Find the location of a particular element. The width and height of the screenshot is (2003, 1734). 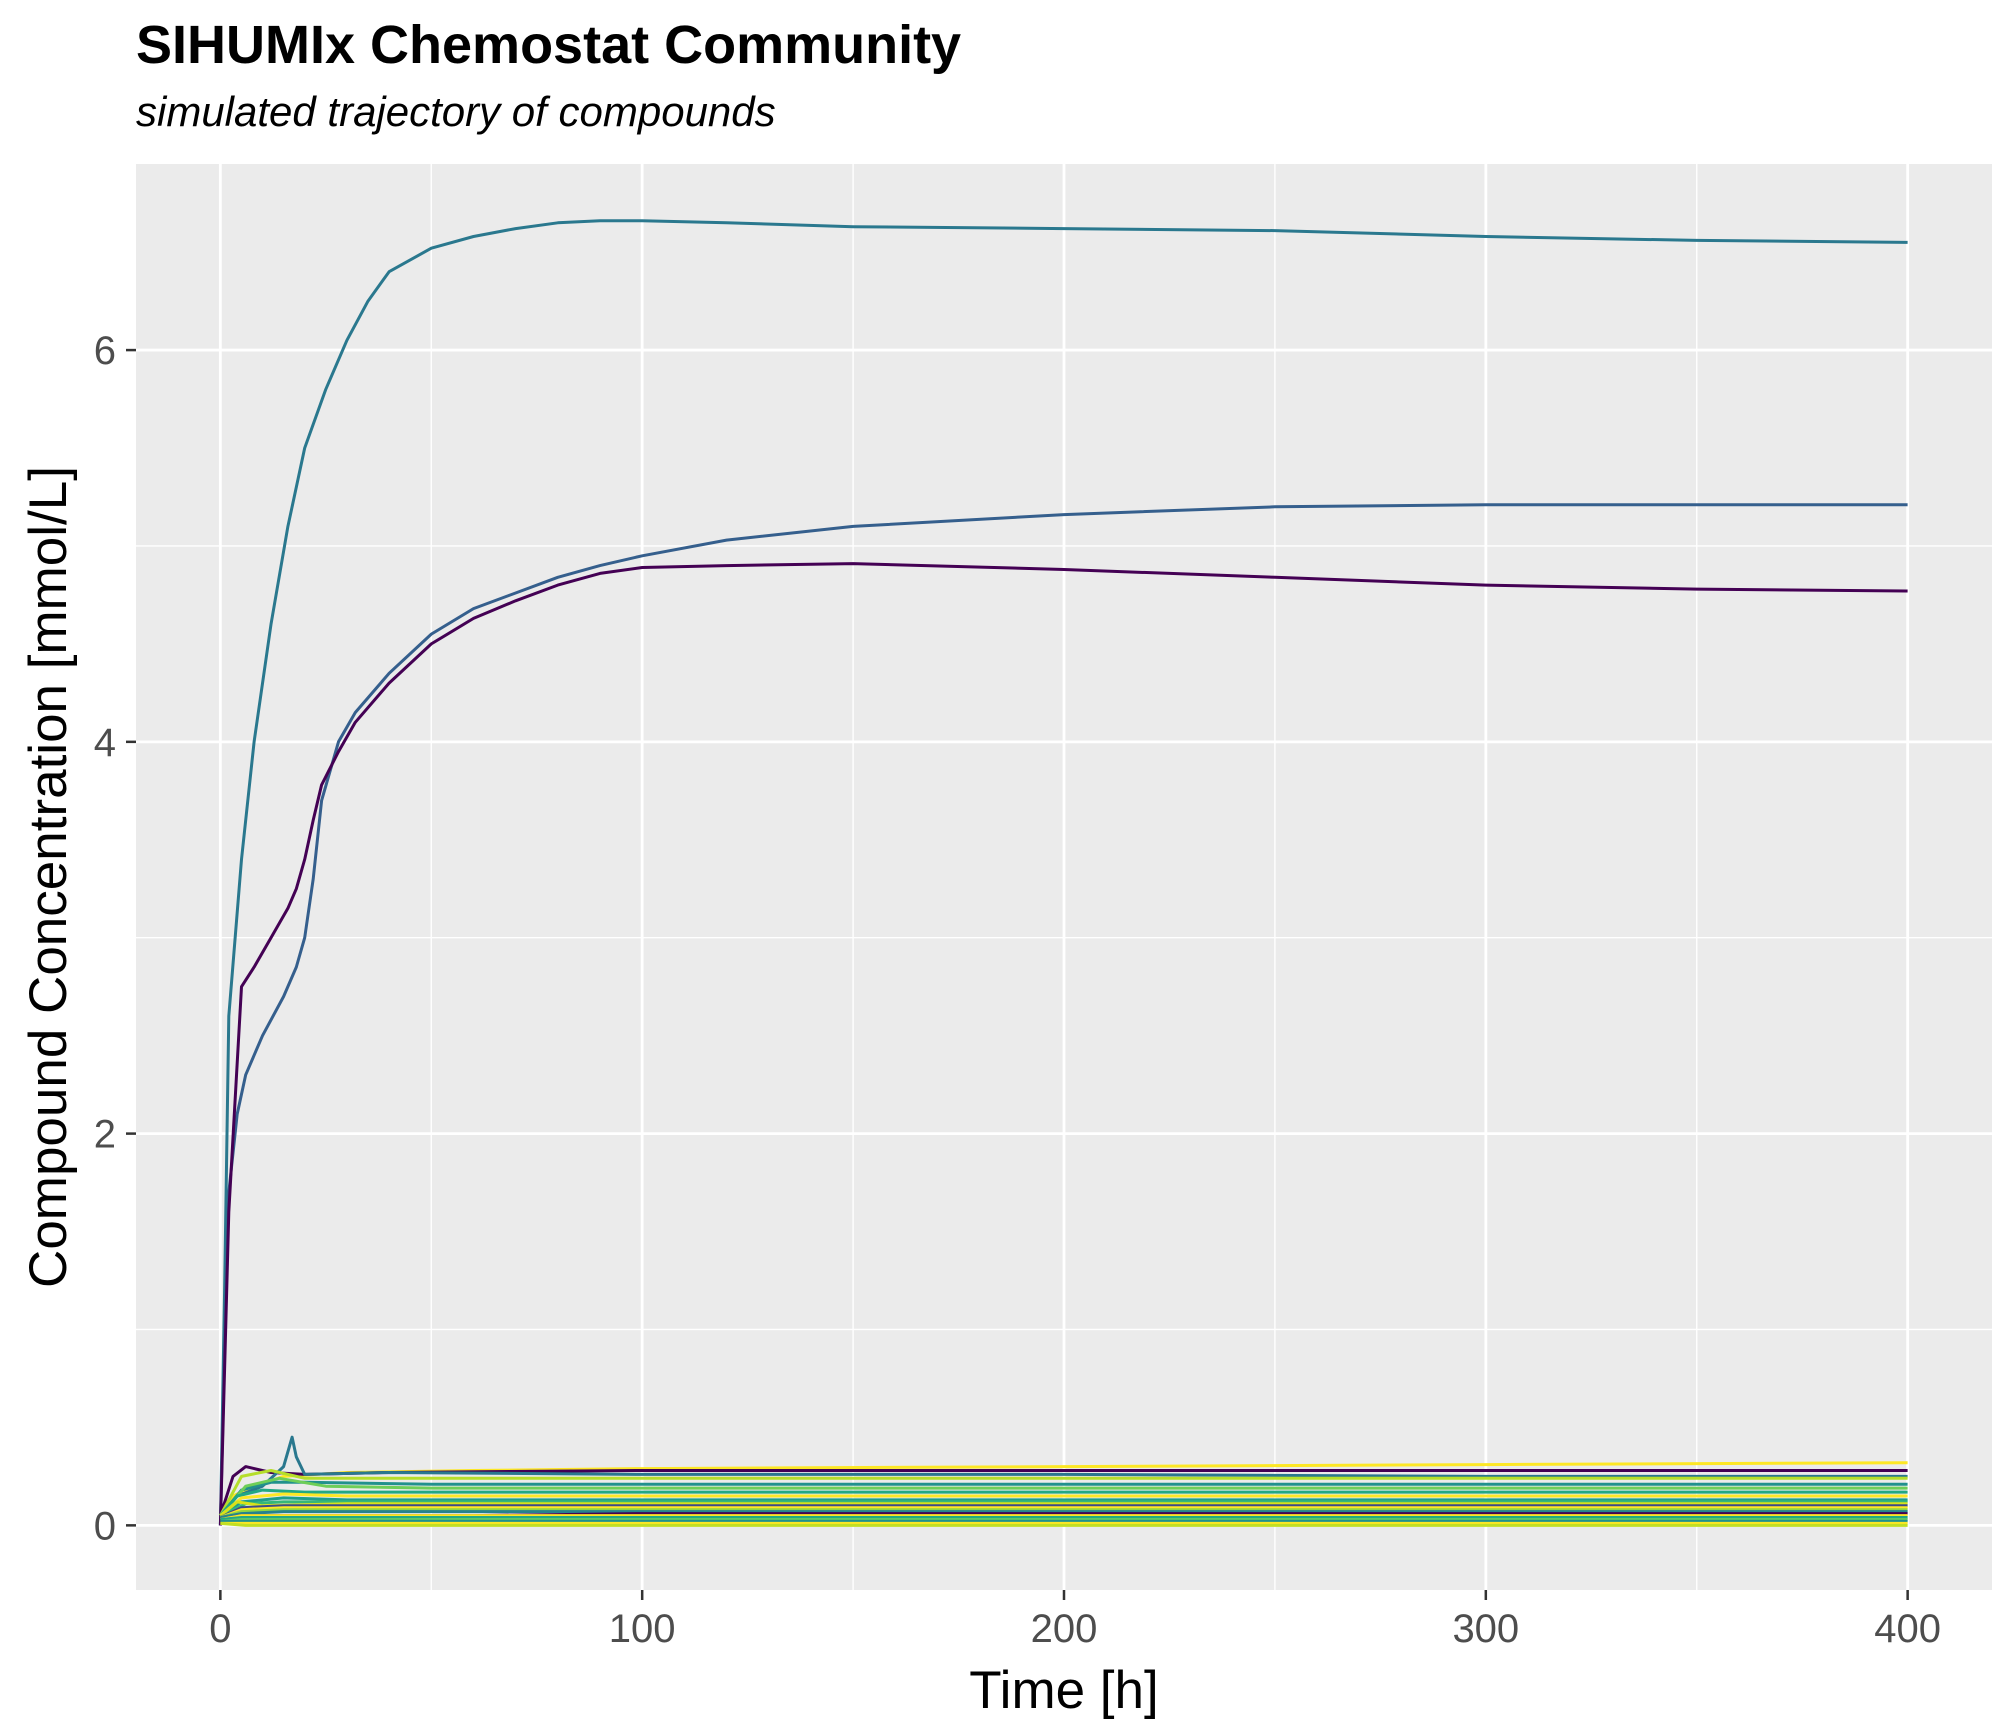

x-tick-label: 400 is located at coordinates (1907, 1629).